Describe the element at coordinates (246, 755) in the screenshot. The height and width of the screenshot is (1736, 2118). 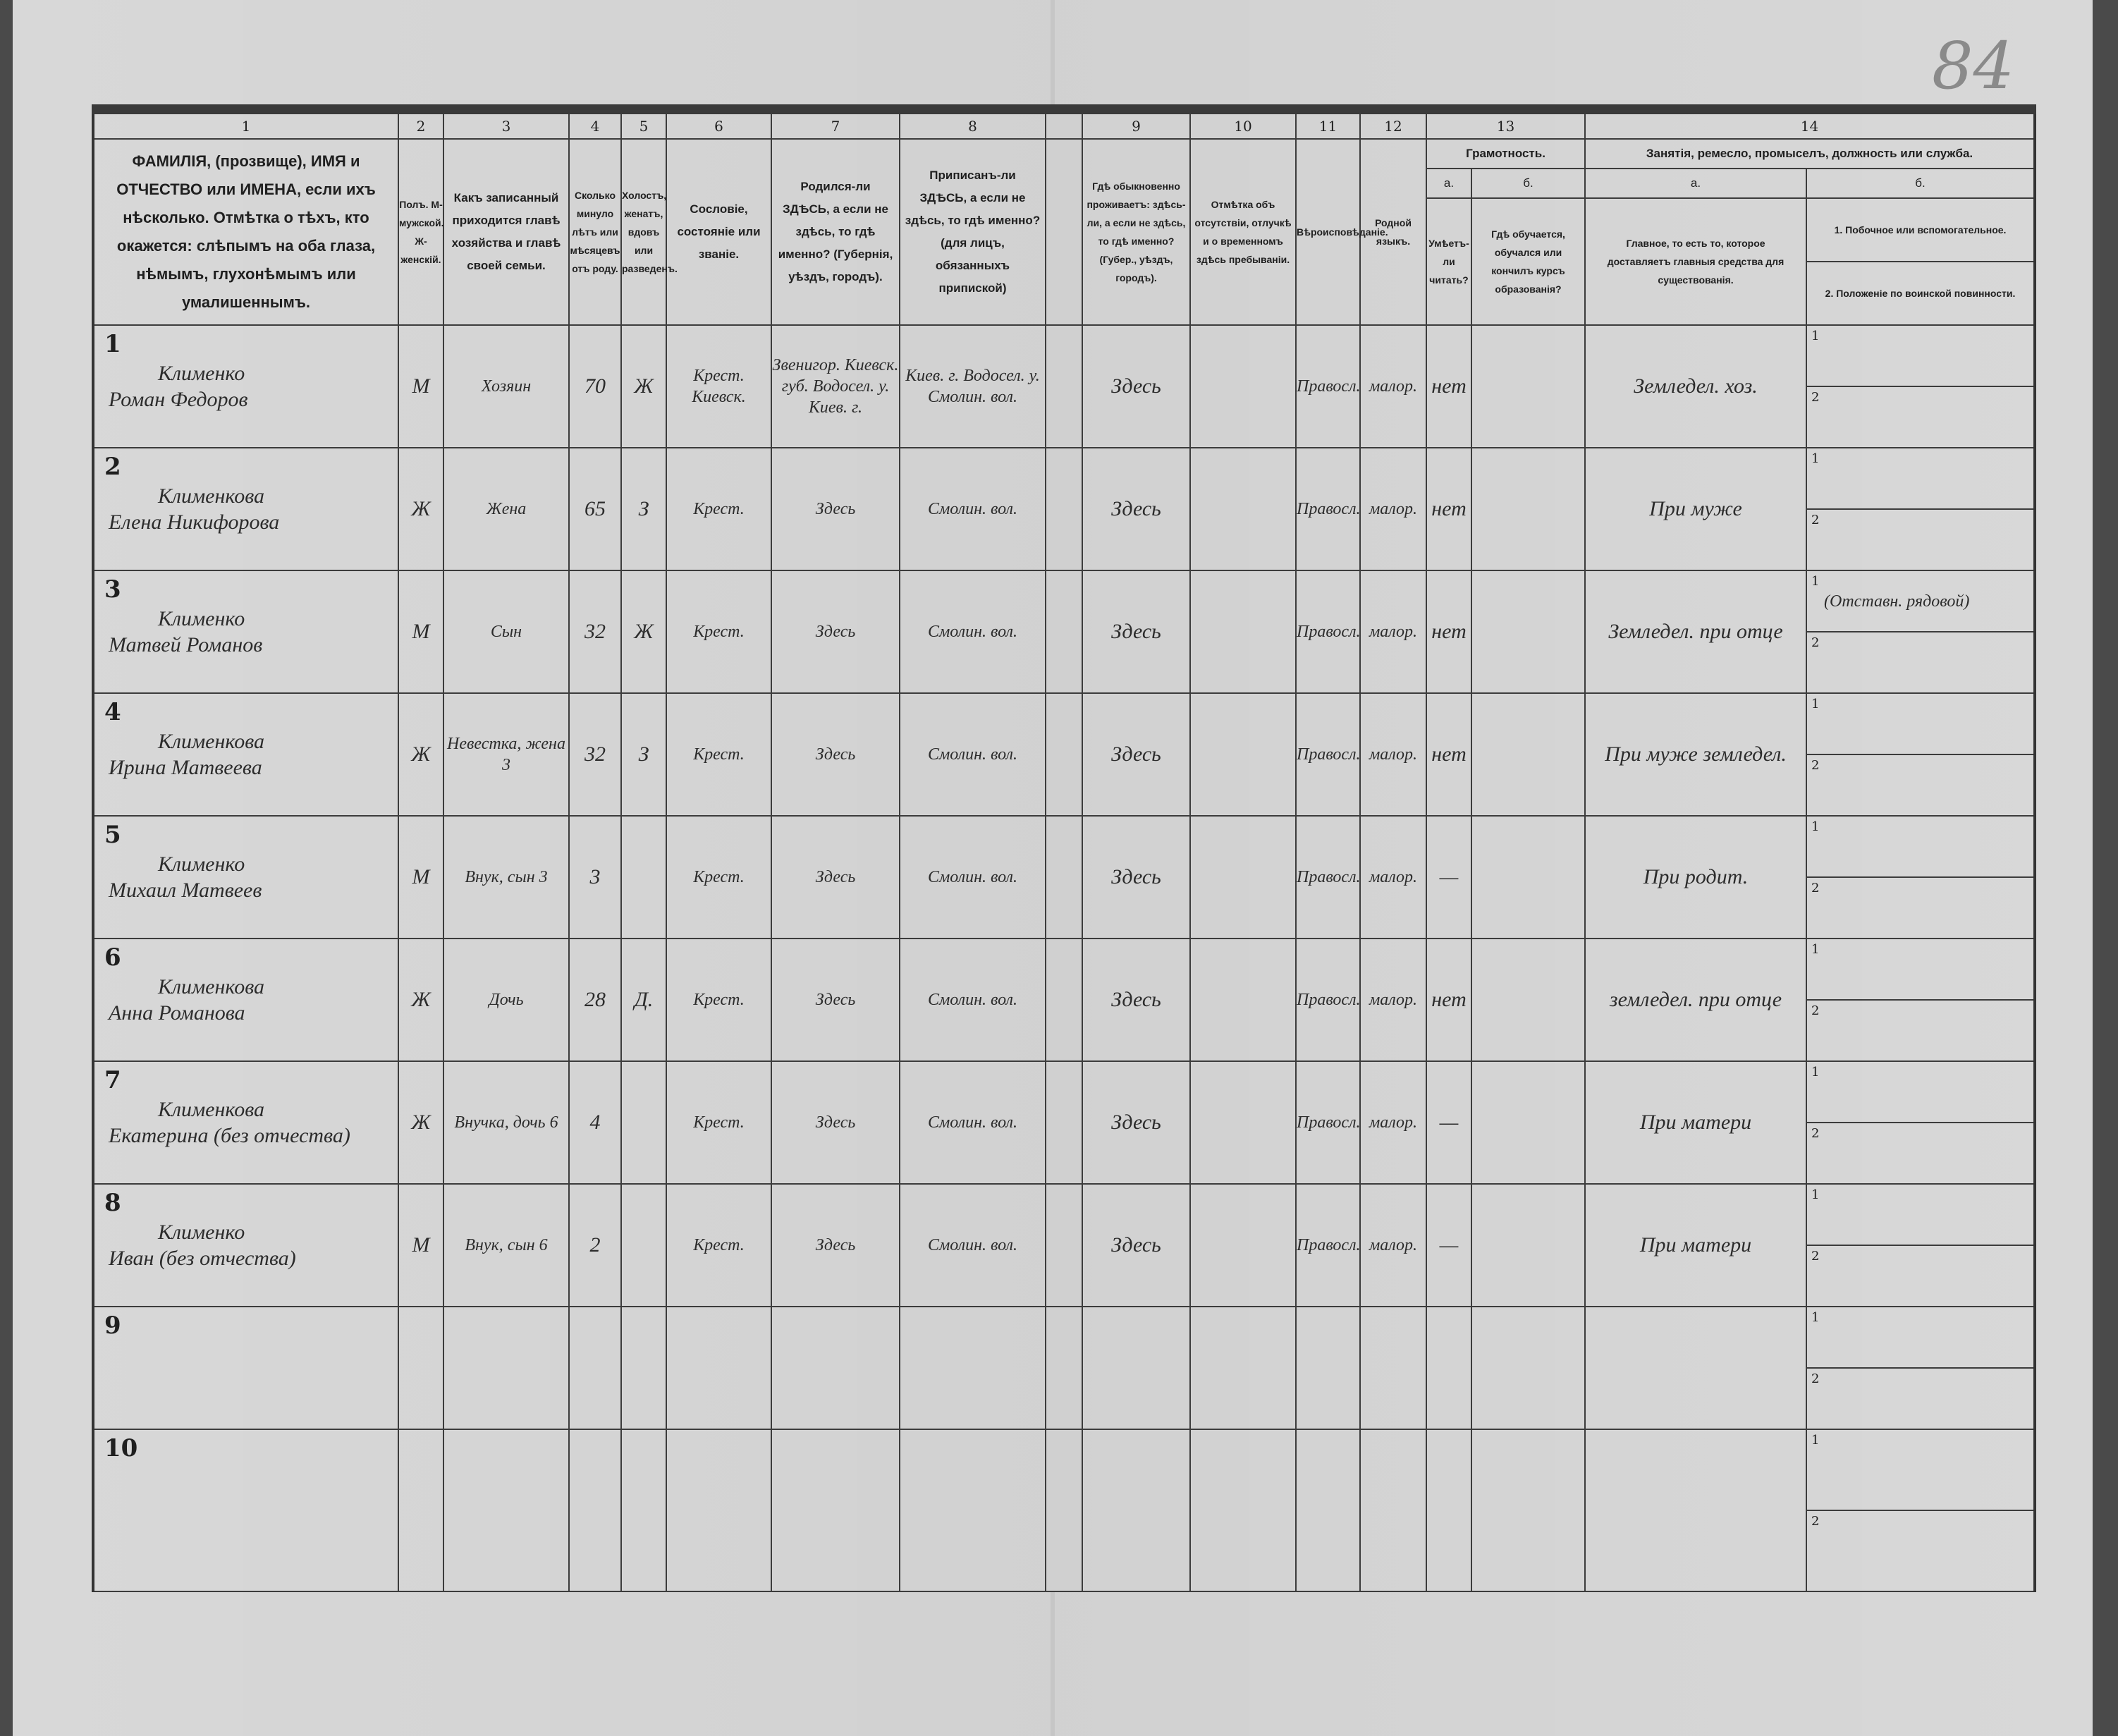
I see `name-cell: 4 Клименкова Ирина Матвеева` at that location.